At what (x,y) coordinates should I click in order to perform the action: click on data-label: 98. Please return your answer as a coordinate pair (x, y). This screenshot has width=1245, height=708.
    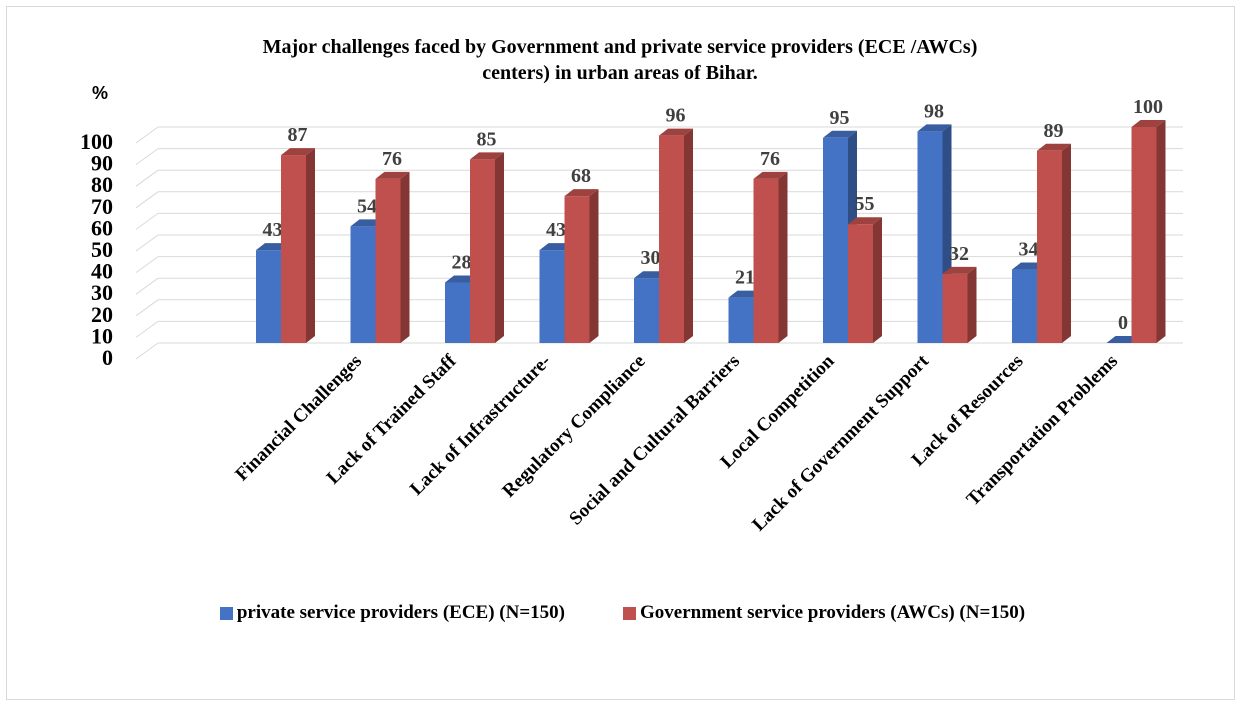
    Looking at the image, I should click on (934, 111).